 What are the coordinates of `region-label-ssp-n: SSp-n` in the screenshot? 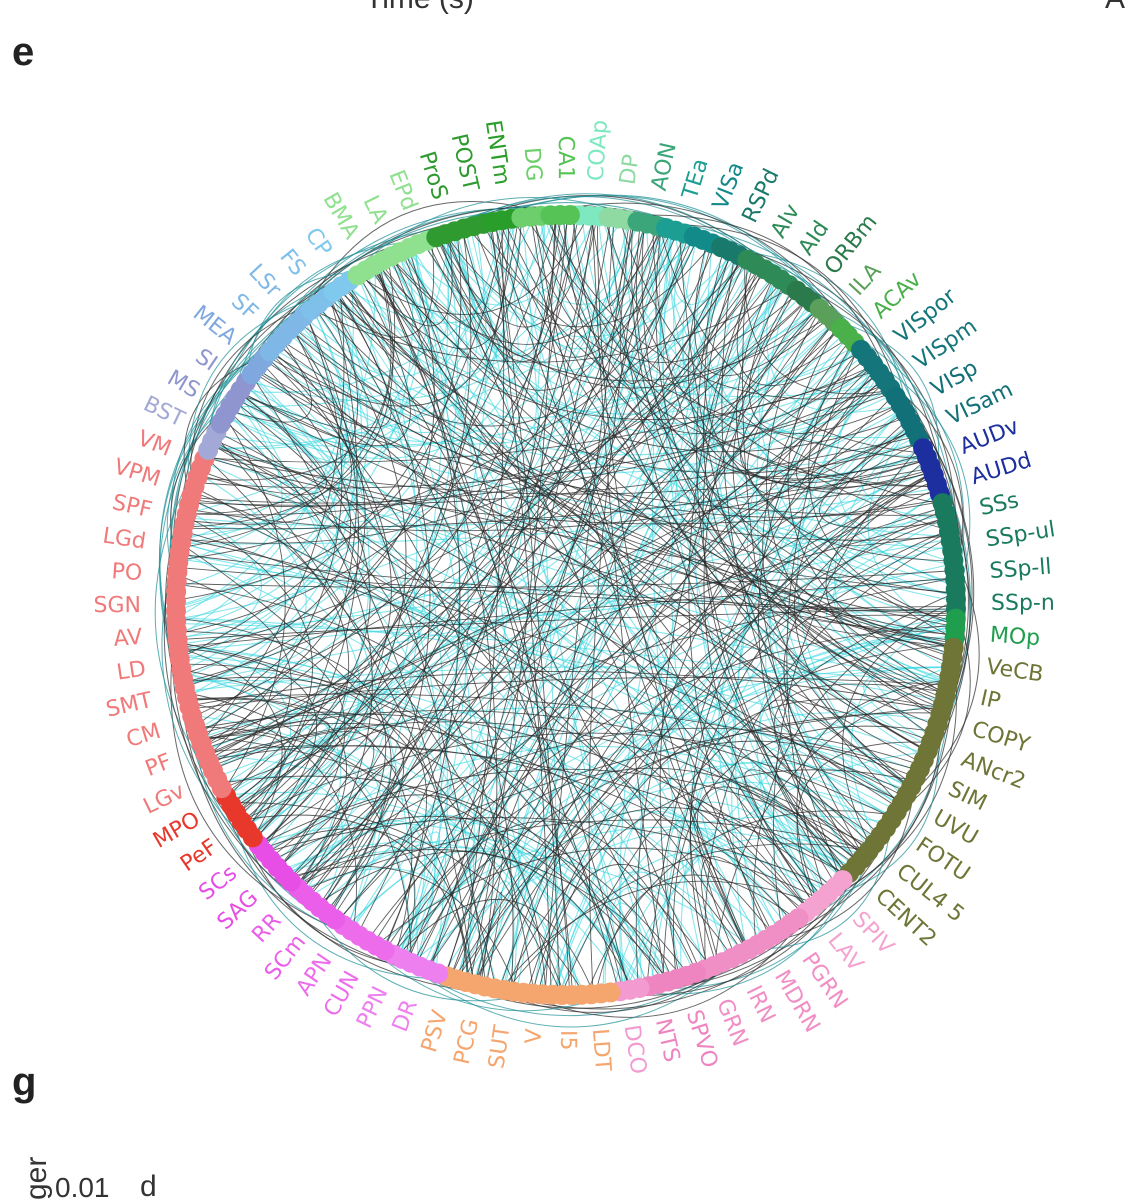 It's located at (1023, 603).